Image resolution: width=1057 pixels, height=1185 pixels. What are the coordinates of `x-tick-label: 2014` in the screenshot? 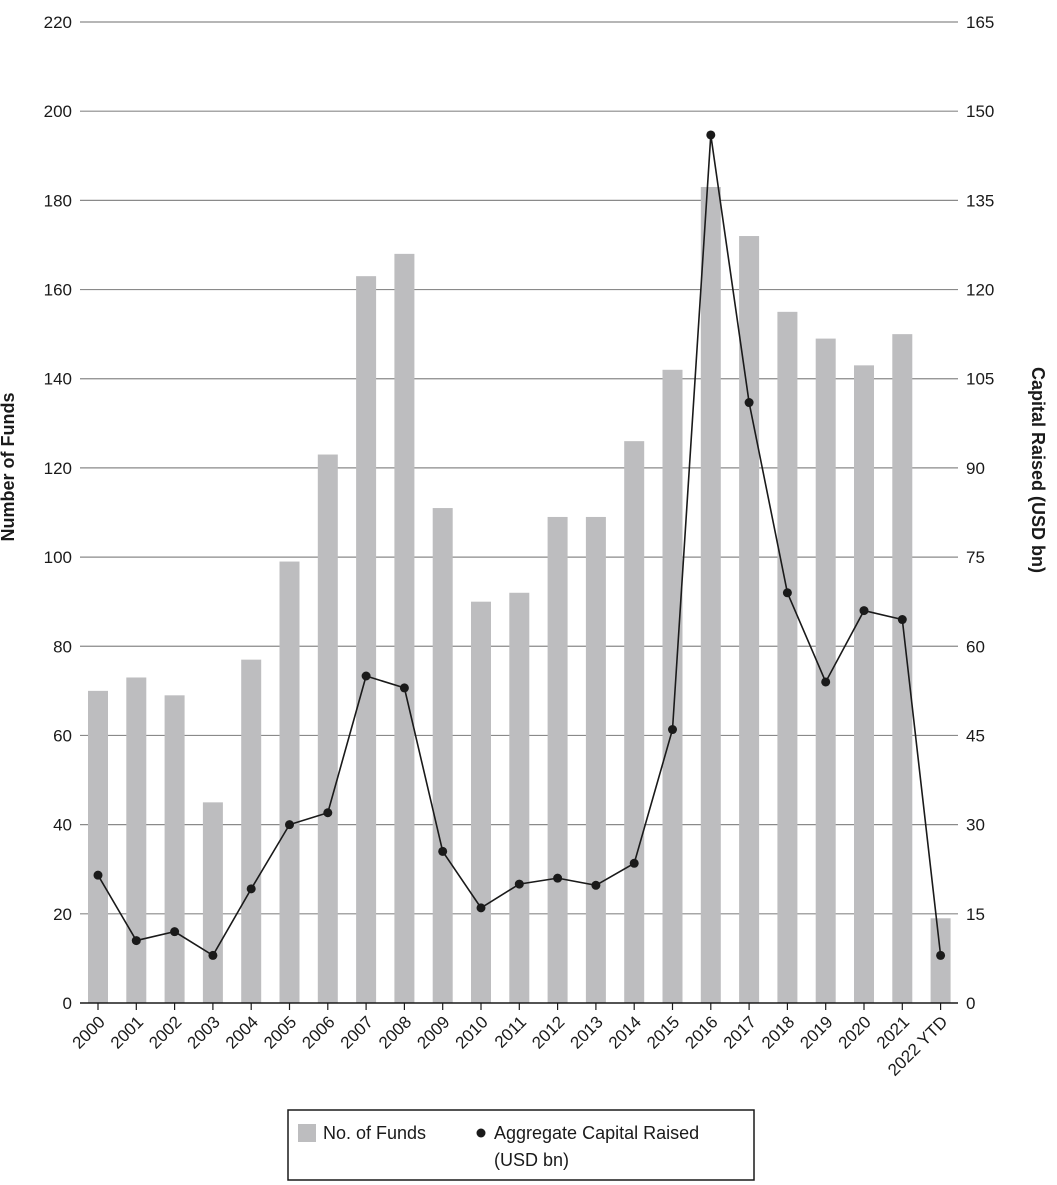 It's located at (625, 1032).